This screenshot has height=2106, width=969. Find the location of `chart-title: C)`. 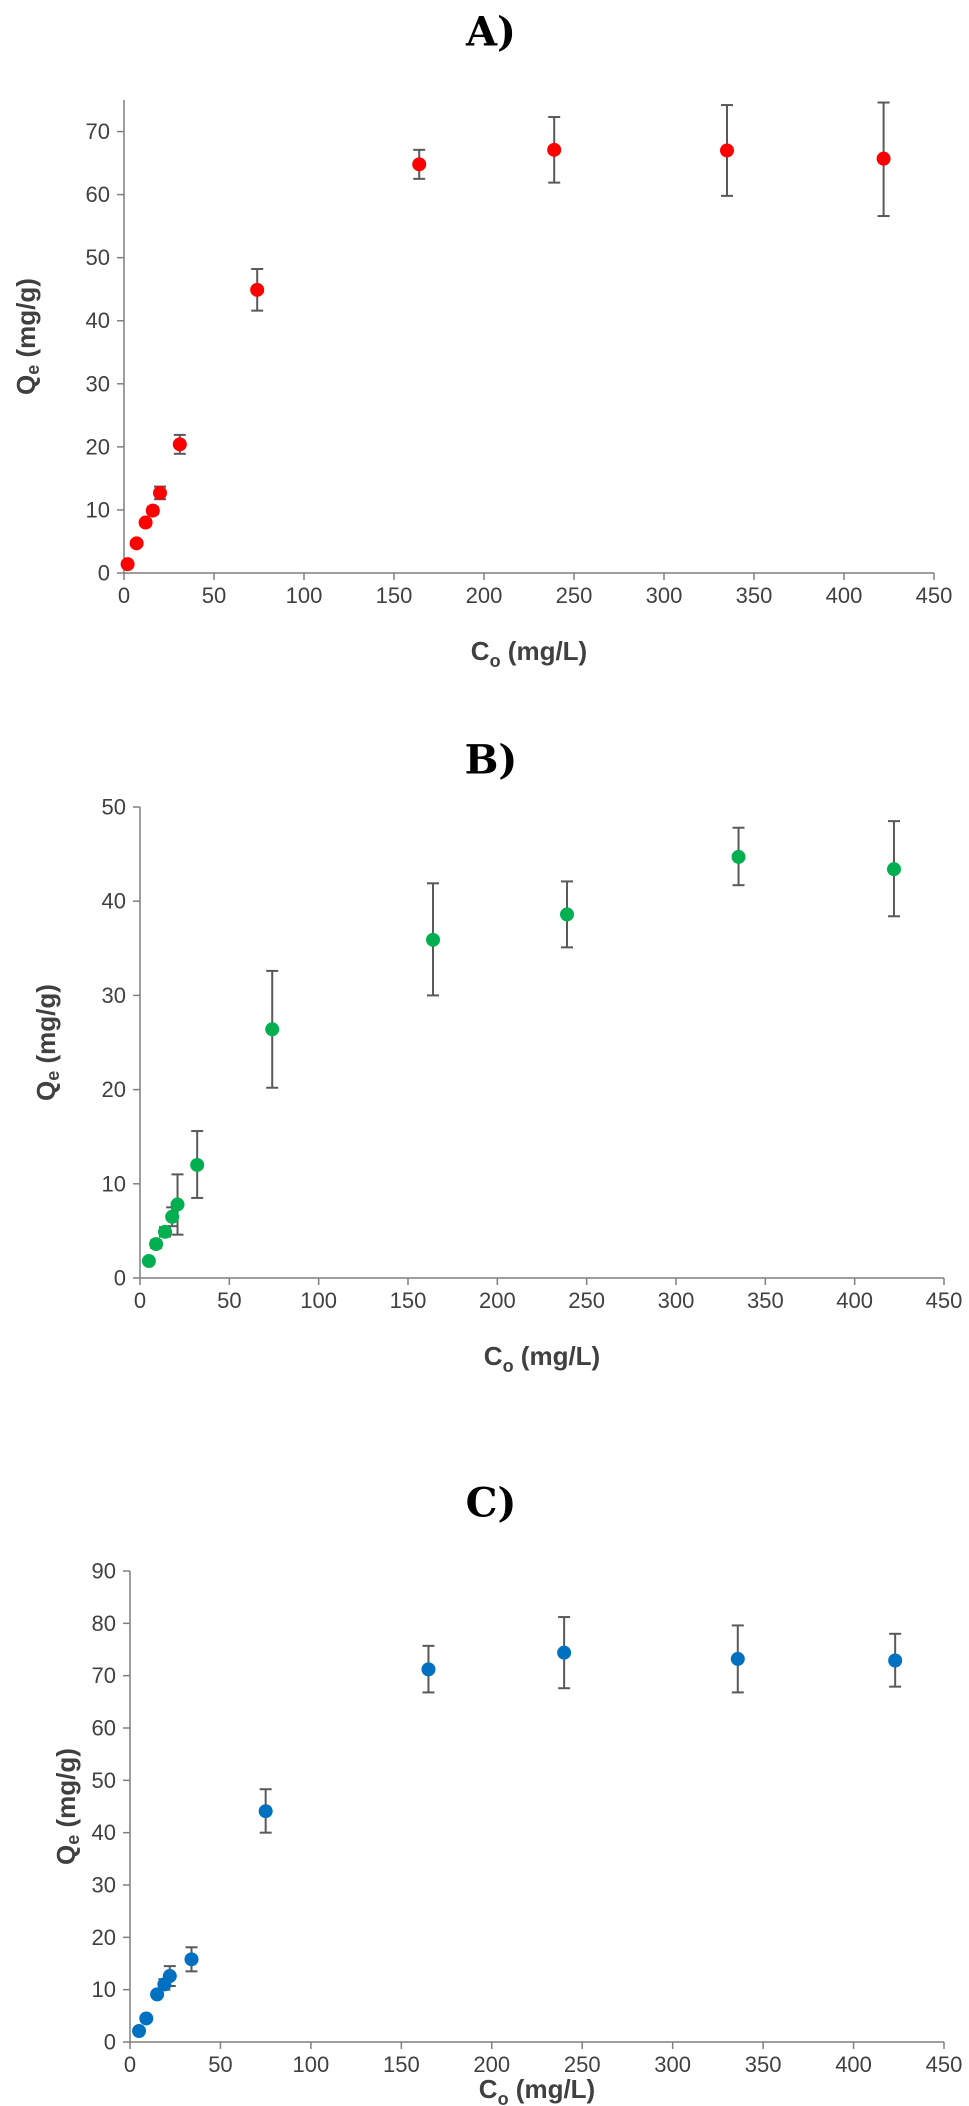

chart-title: C) is located at coordinates (491, 1503).